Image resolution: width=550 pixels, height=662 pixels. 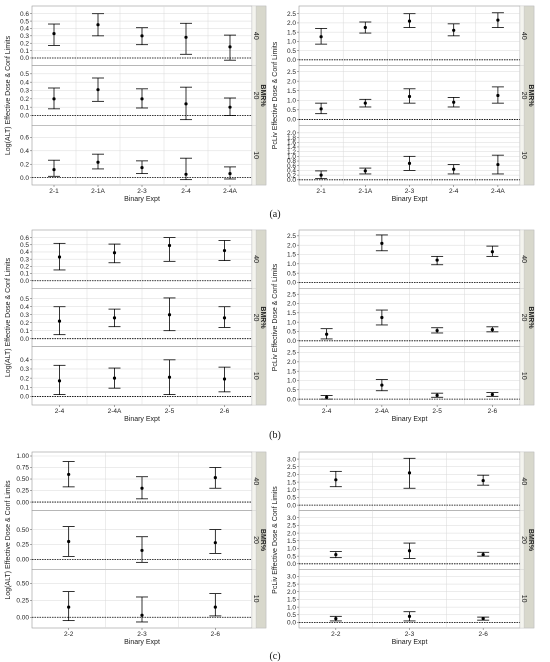 I want to click on panel-caption: (b), so click(x=275, y=435).